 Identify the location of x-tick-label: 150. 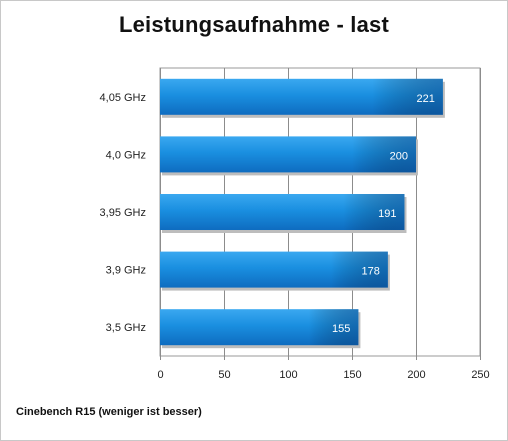
(352, 375).